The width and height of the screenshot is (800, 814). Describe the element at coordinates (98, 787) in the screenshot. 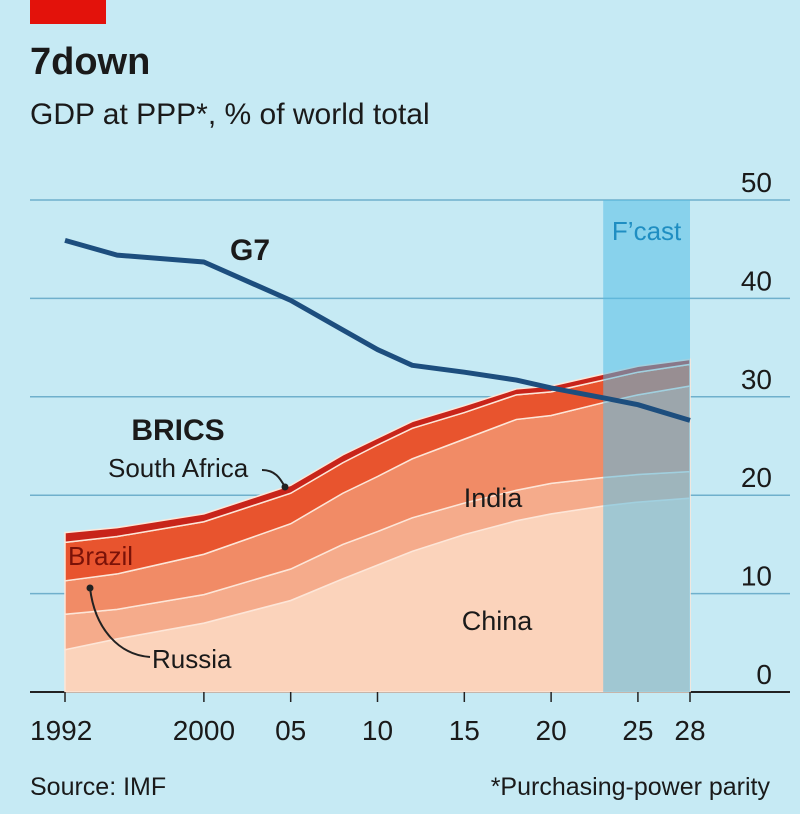

I see `source: Source: IMF` at that location.